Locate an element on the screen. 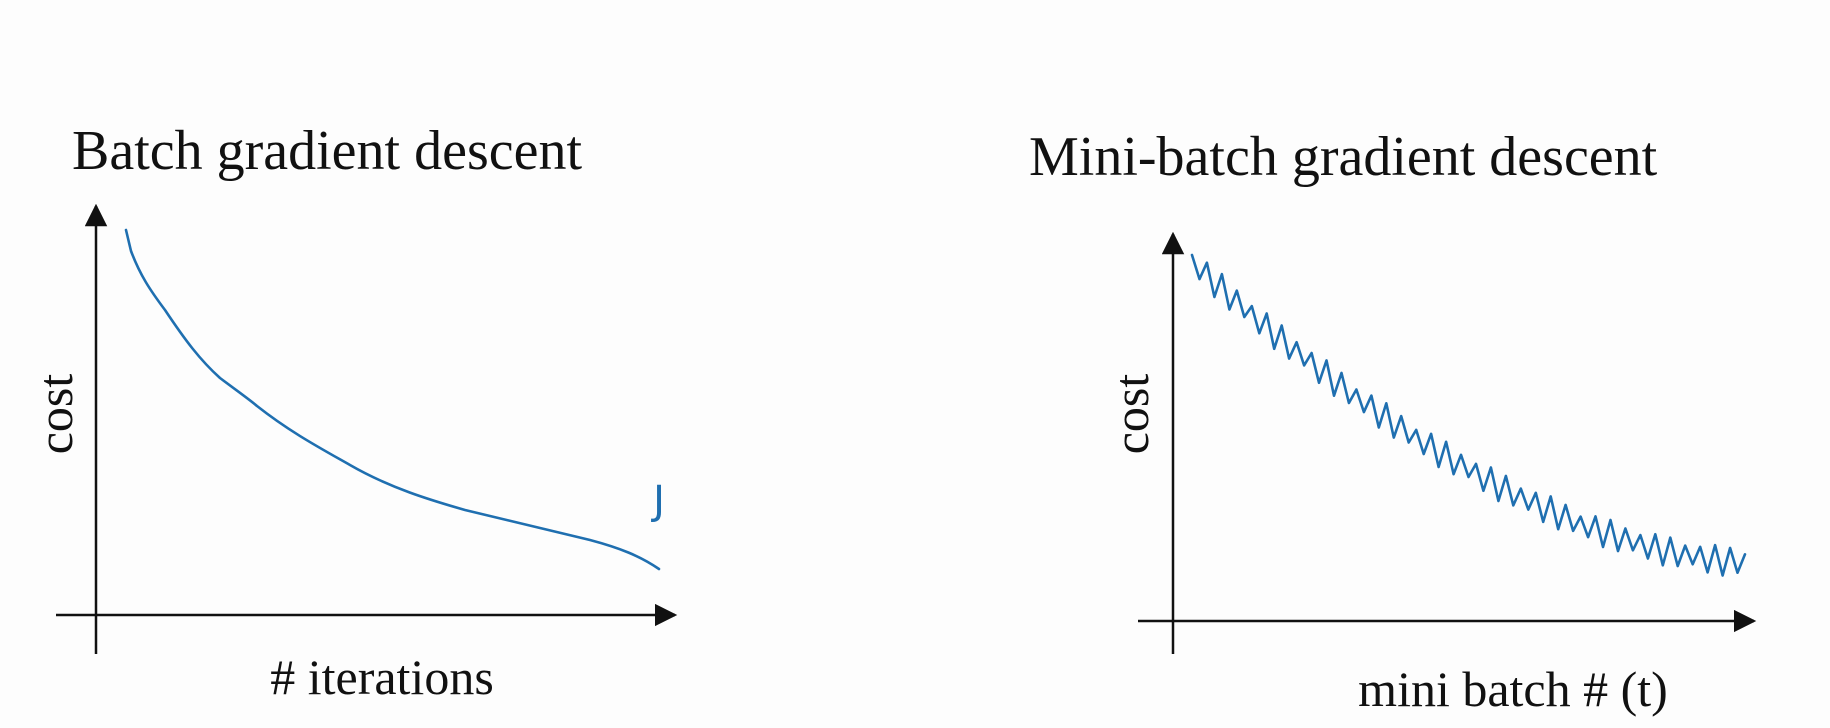 The width and height of the screenshot is (1830, 728). x-axis-label: mini batch # (t) is located at coordinates (1513, 689).